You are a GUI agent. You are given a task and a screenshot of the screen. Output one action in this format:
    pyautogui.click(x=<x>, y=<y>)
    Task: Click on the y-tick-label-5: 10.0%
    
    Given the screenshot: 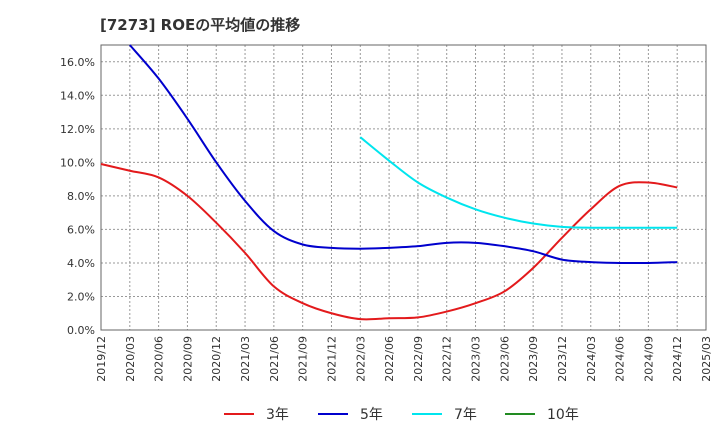 What is the action you would take?
    pyautogui.click(x=77, y=162)
    